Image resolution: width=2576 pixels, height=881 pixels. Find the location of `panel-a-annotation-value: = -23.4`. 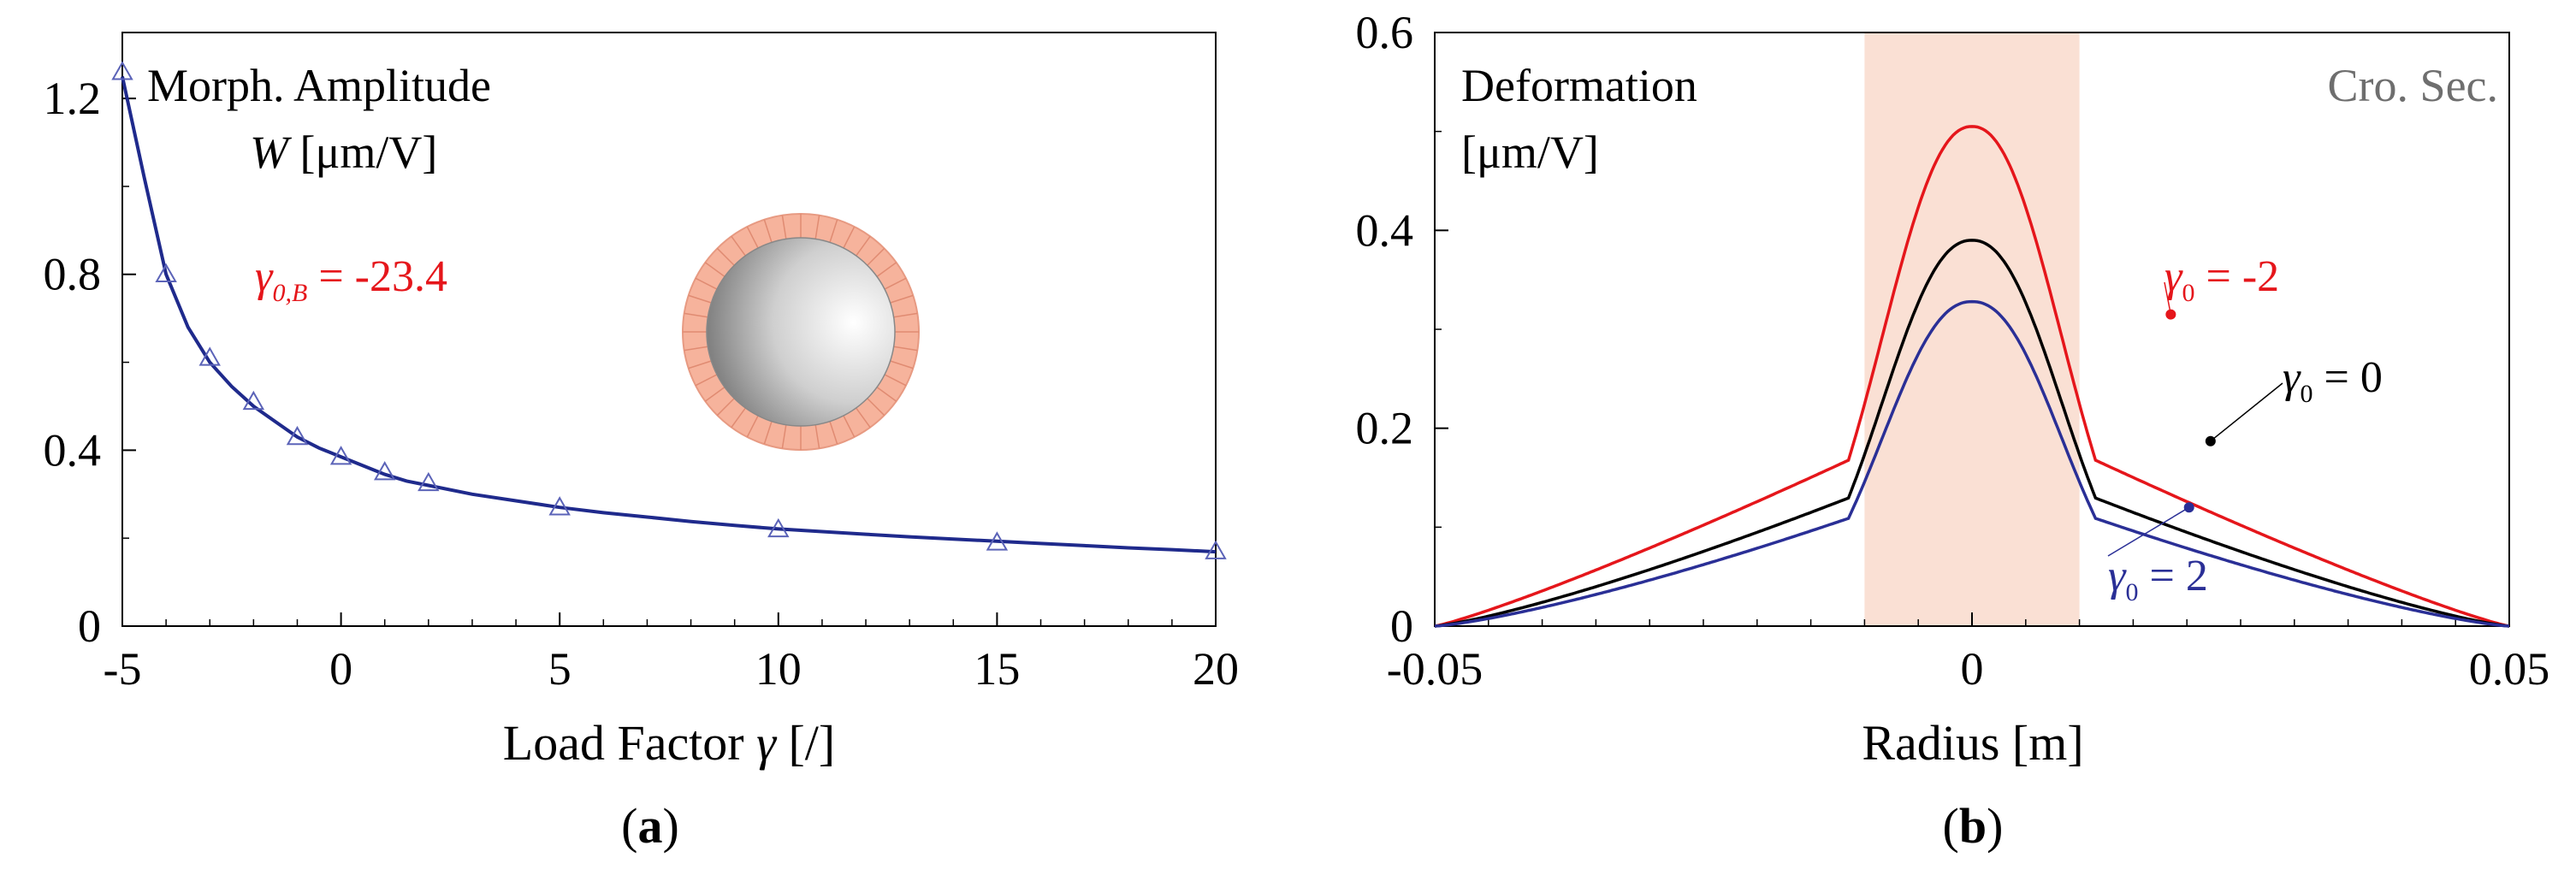

panel-a-annotation-value: = -23.4 is located at coordinates (377, 276).